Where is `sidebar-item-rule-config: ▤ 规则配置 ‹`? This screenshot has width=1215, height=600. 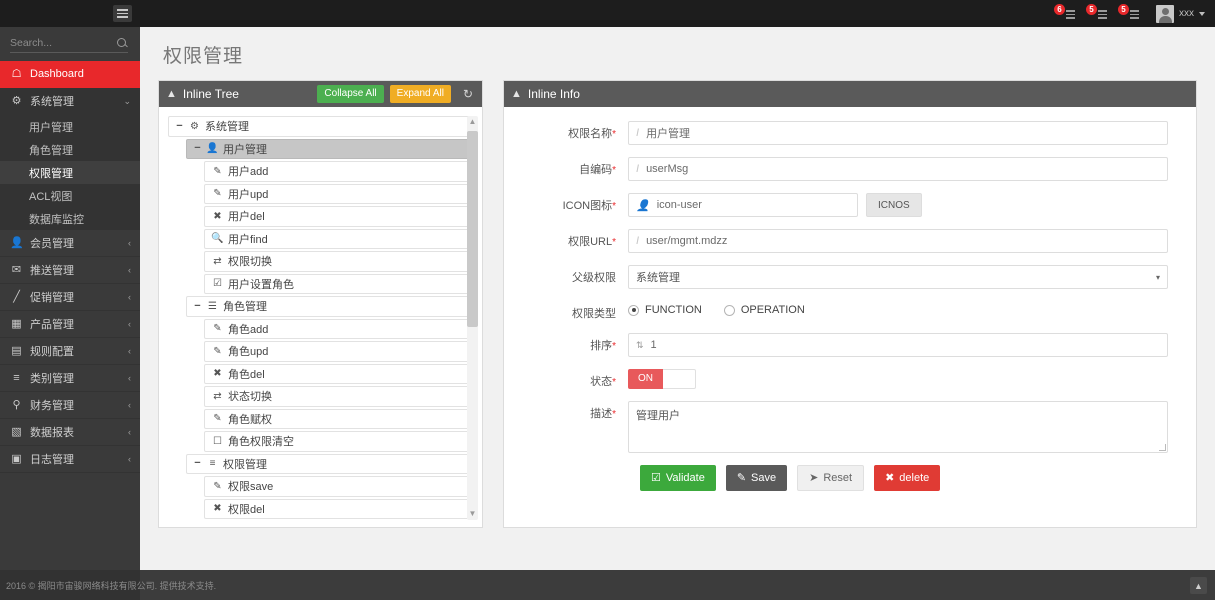 sidebar-item-rule-config: ▤ 规则配置 ‹ is located at coordinates (70, 351).